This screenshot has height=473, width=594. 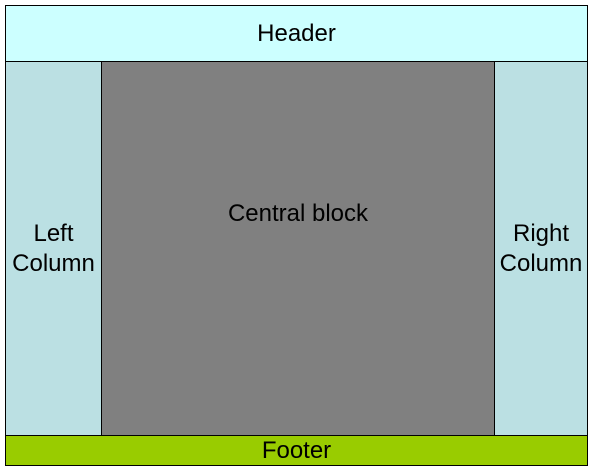 I want to click on left-column-label: Left Column, so click(x=53, y=248).